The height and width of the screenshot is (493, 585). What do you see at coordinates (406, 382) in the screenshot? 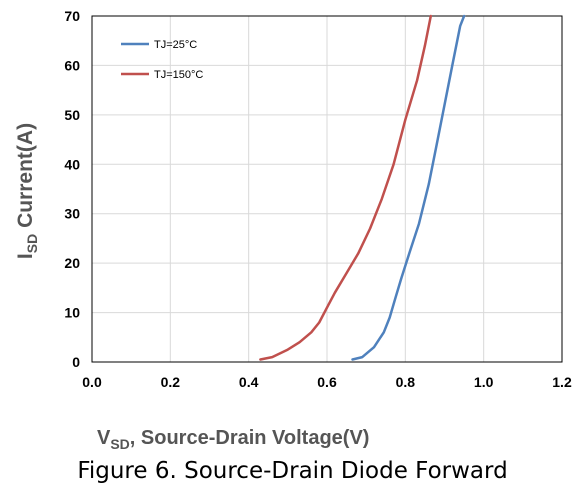
I see `x-tick-label-4: 0.8` at bounding box center [406, 382].